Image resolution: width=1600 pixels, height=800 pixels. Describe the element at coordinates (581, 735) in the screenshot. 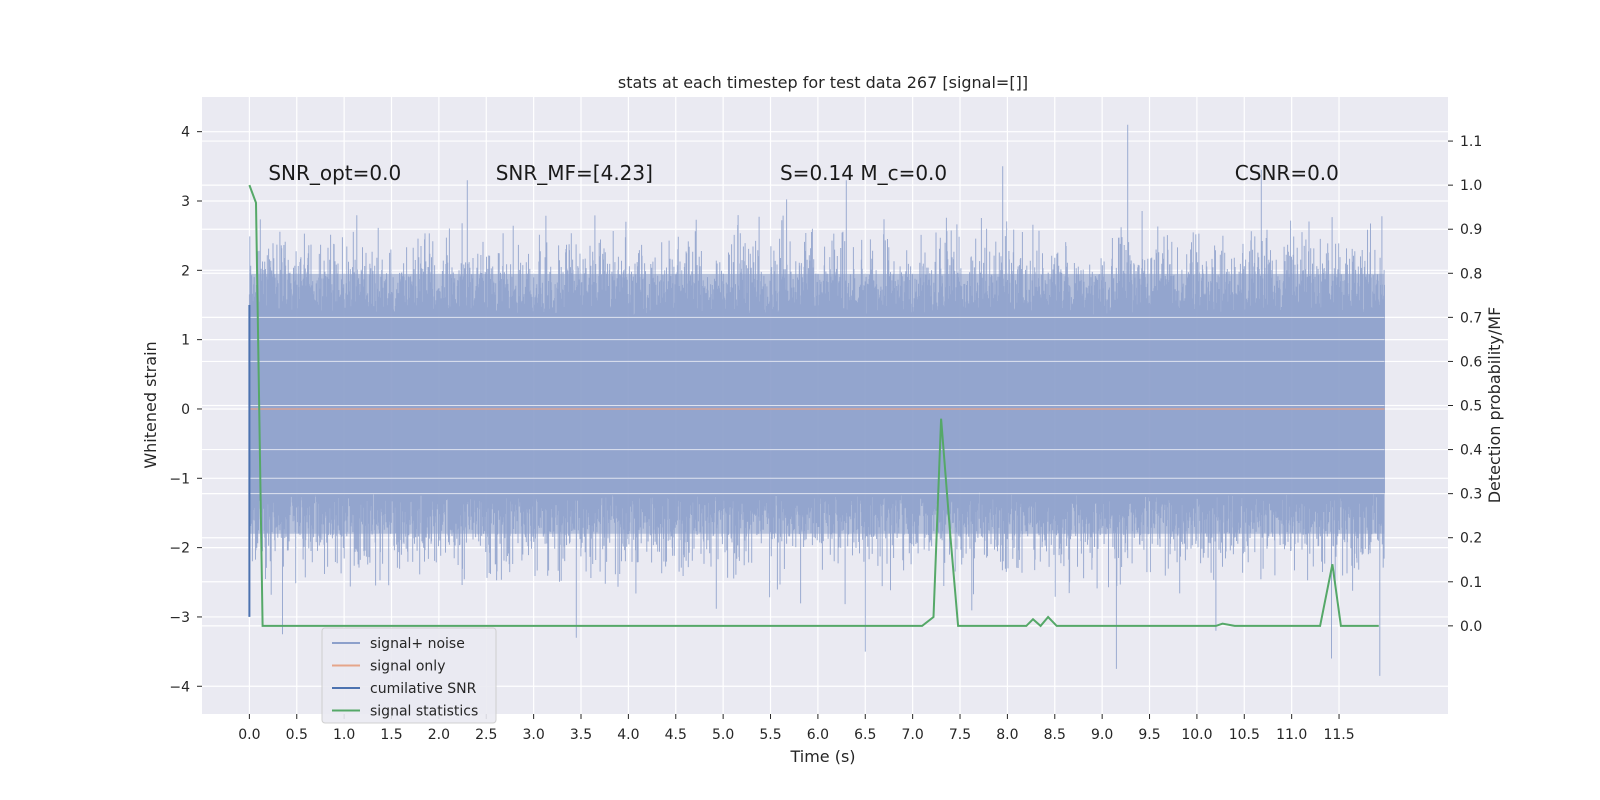

I see `x-tick-label: 3.5` at that location.